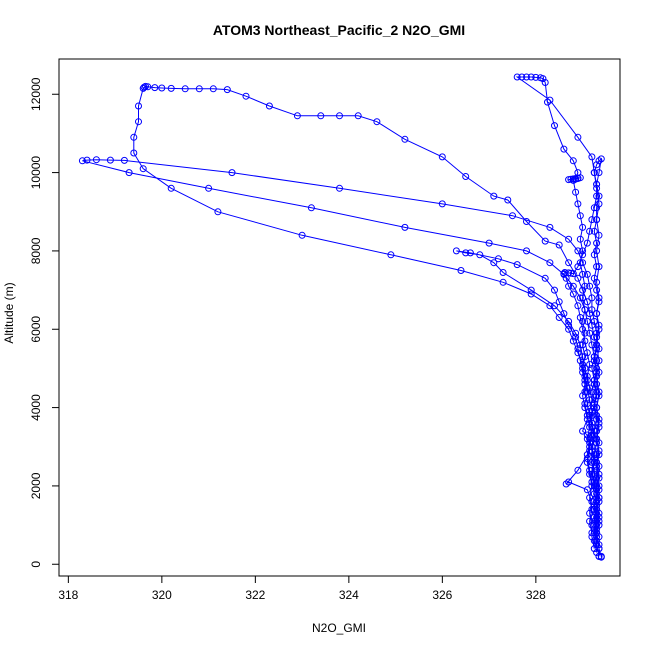  Describe the element at coordinates (442, 595) in the screenshot. I see `x-tick-label: 326` at that location.